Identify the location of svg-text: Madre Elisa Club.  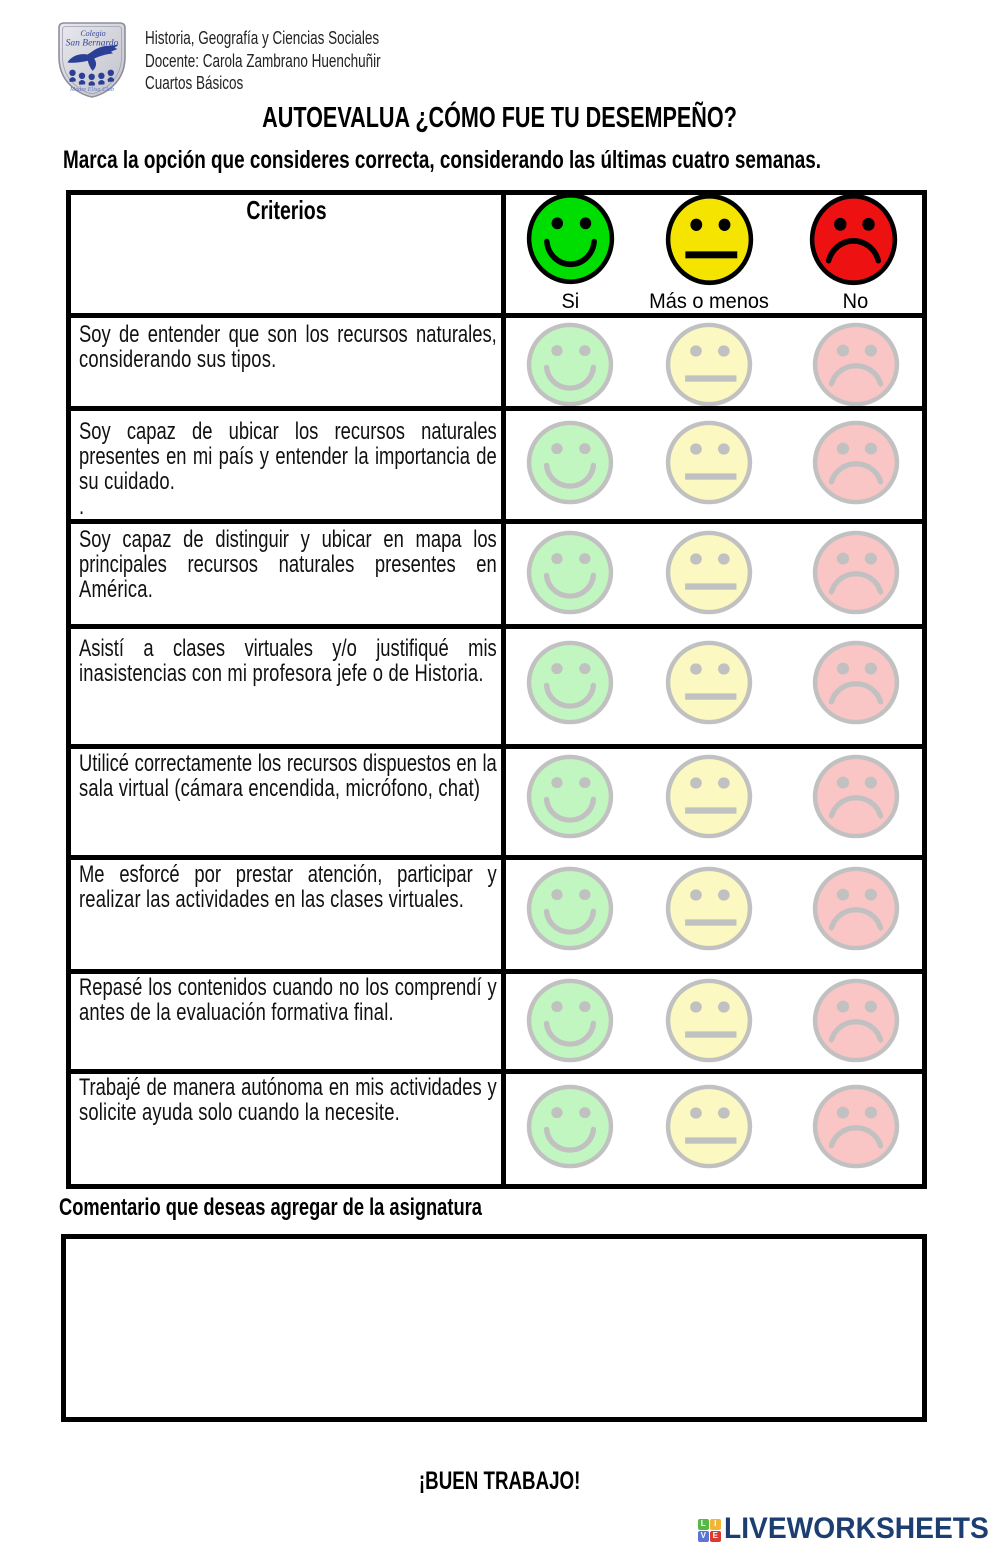
(91, 90).